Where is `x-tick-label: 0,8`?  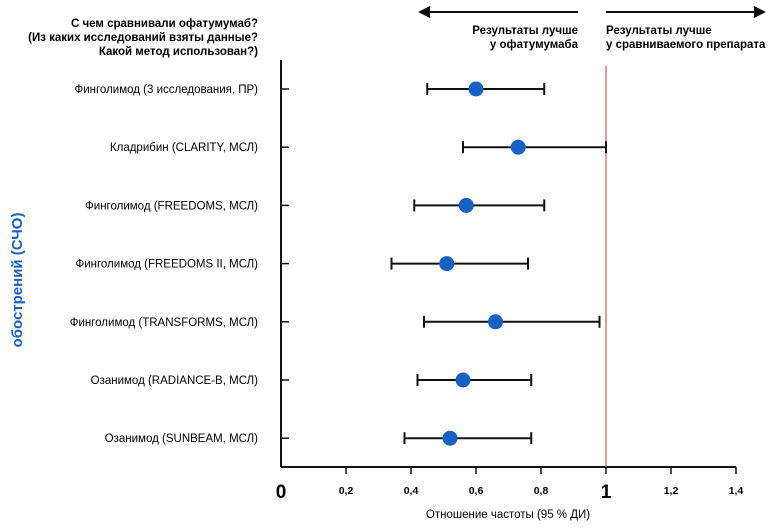
x-tick-label: 0,8 is located at coordinates (541, 491).